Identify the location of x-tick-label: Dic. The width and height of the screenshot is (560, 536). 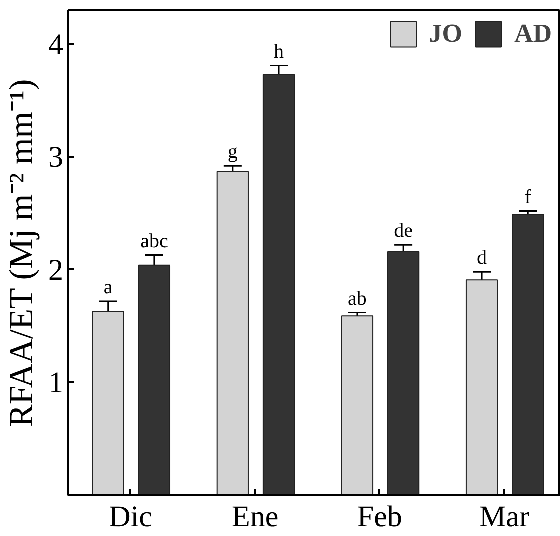
(130, 517).